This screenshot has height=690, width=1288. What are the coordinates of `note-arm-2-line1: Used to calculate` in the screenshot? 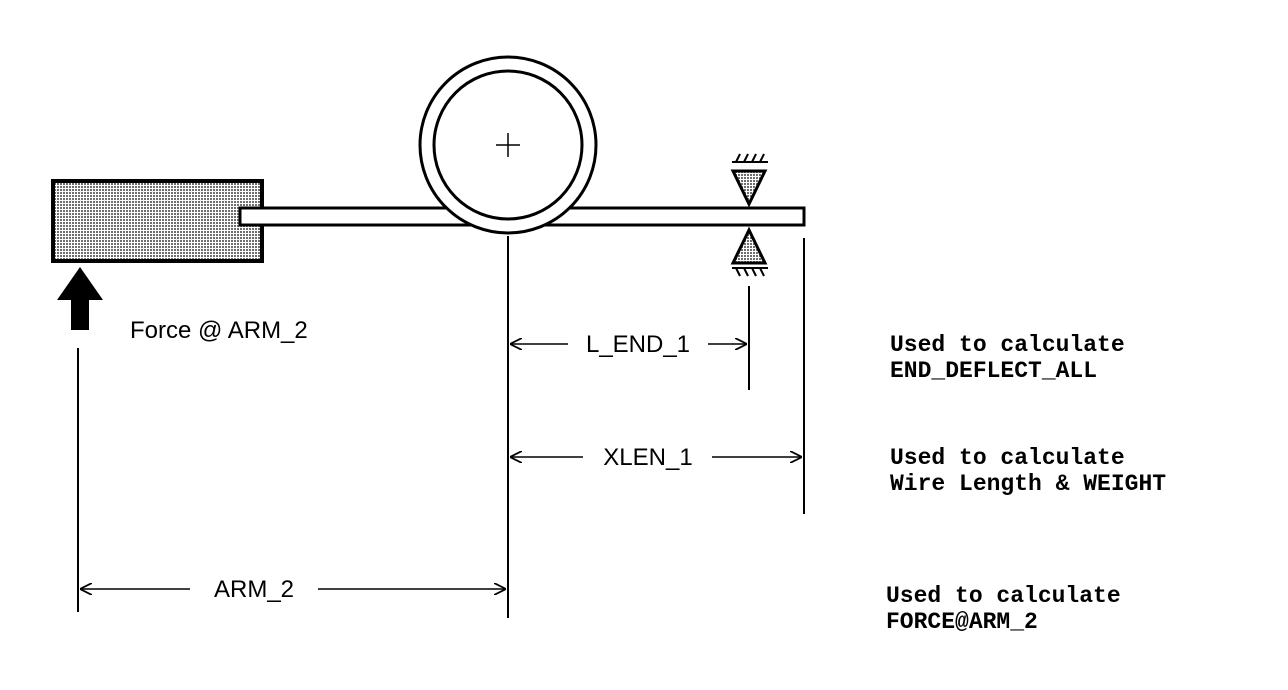 It's located at (1003, 596).